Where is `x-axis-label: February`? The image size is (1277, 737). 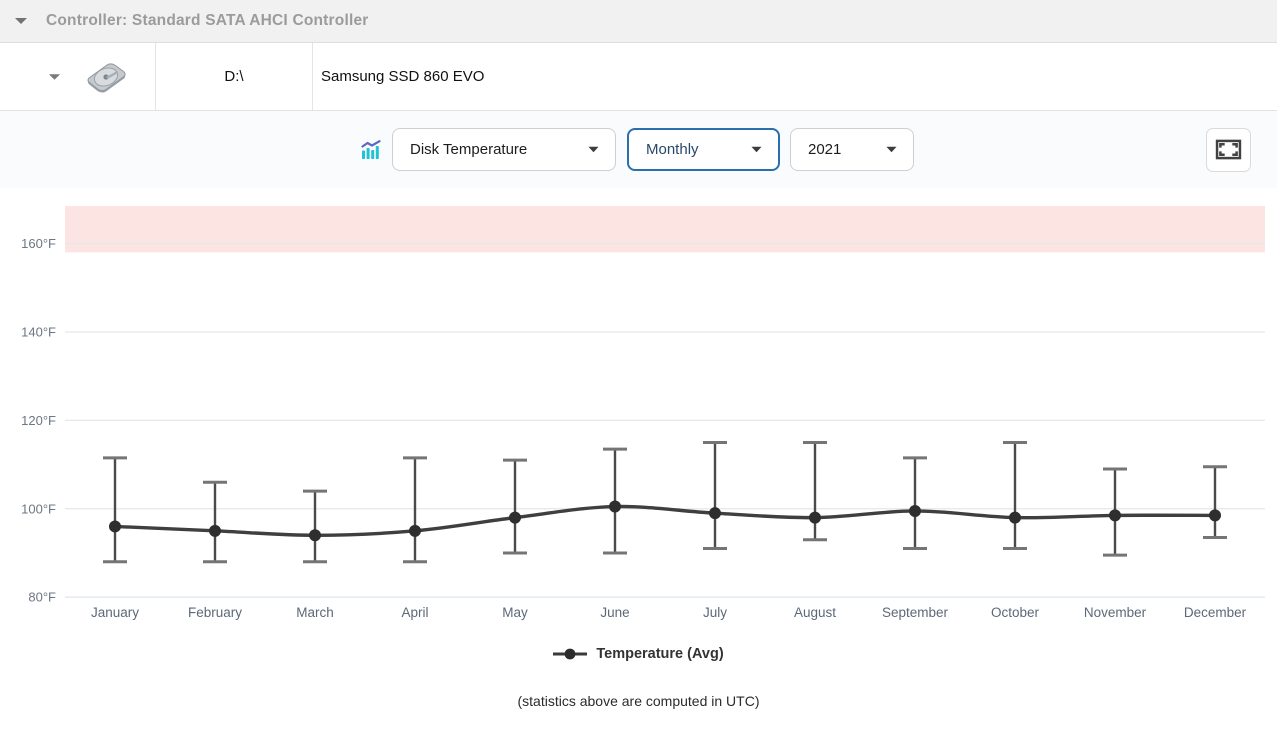
x-axis-label: February is located at coordinates (215, 612).